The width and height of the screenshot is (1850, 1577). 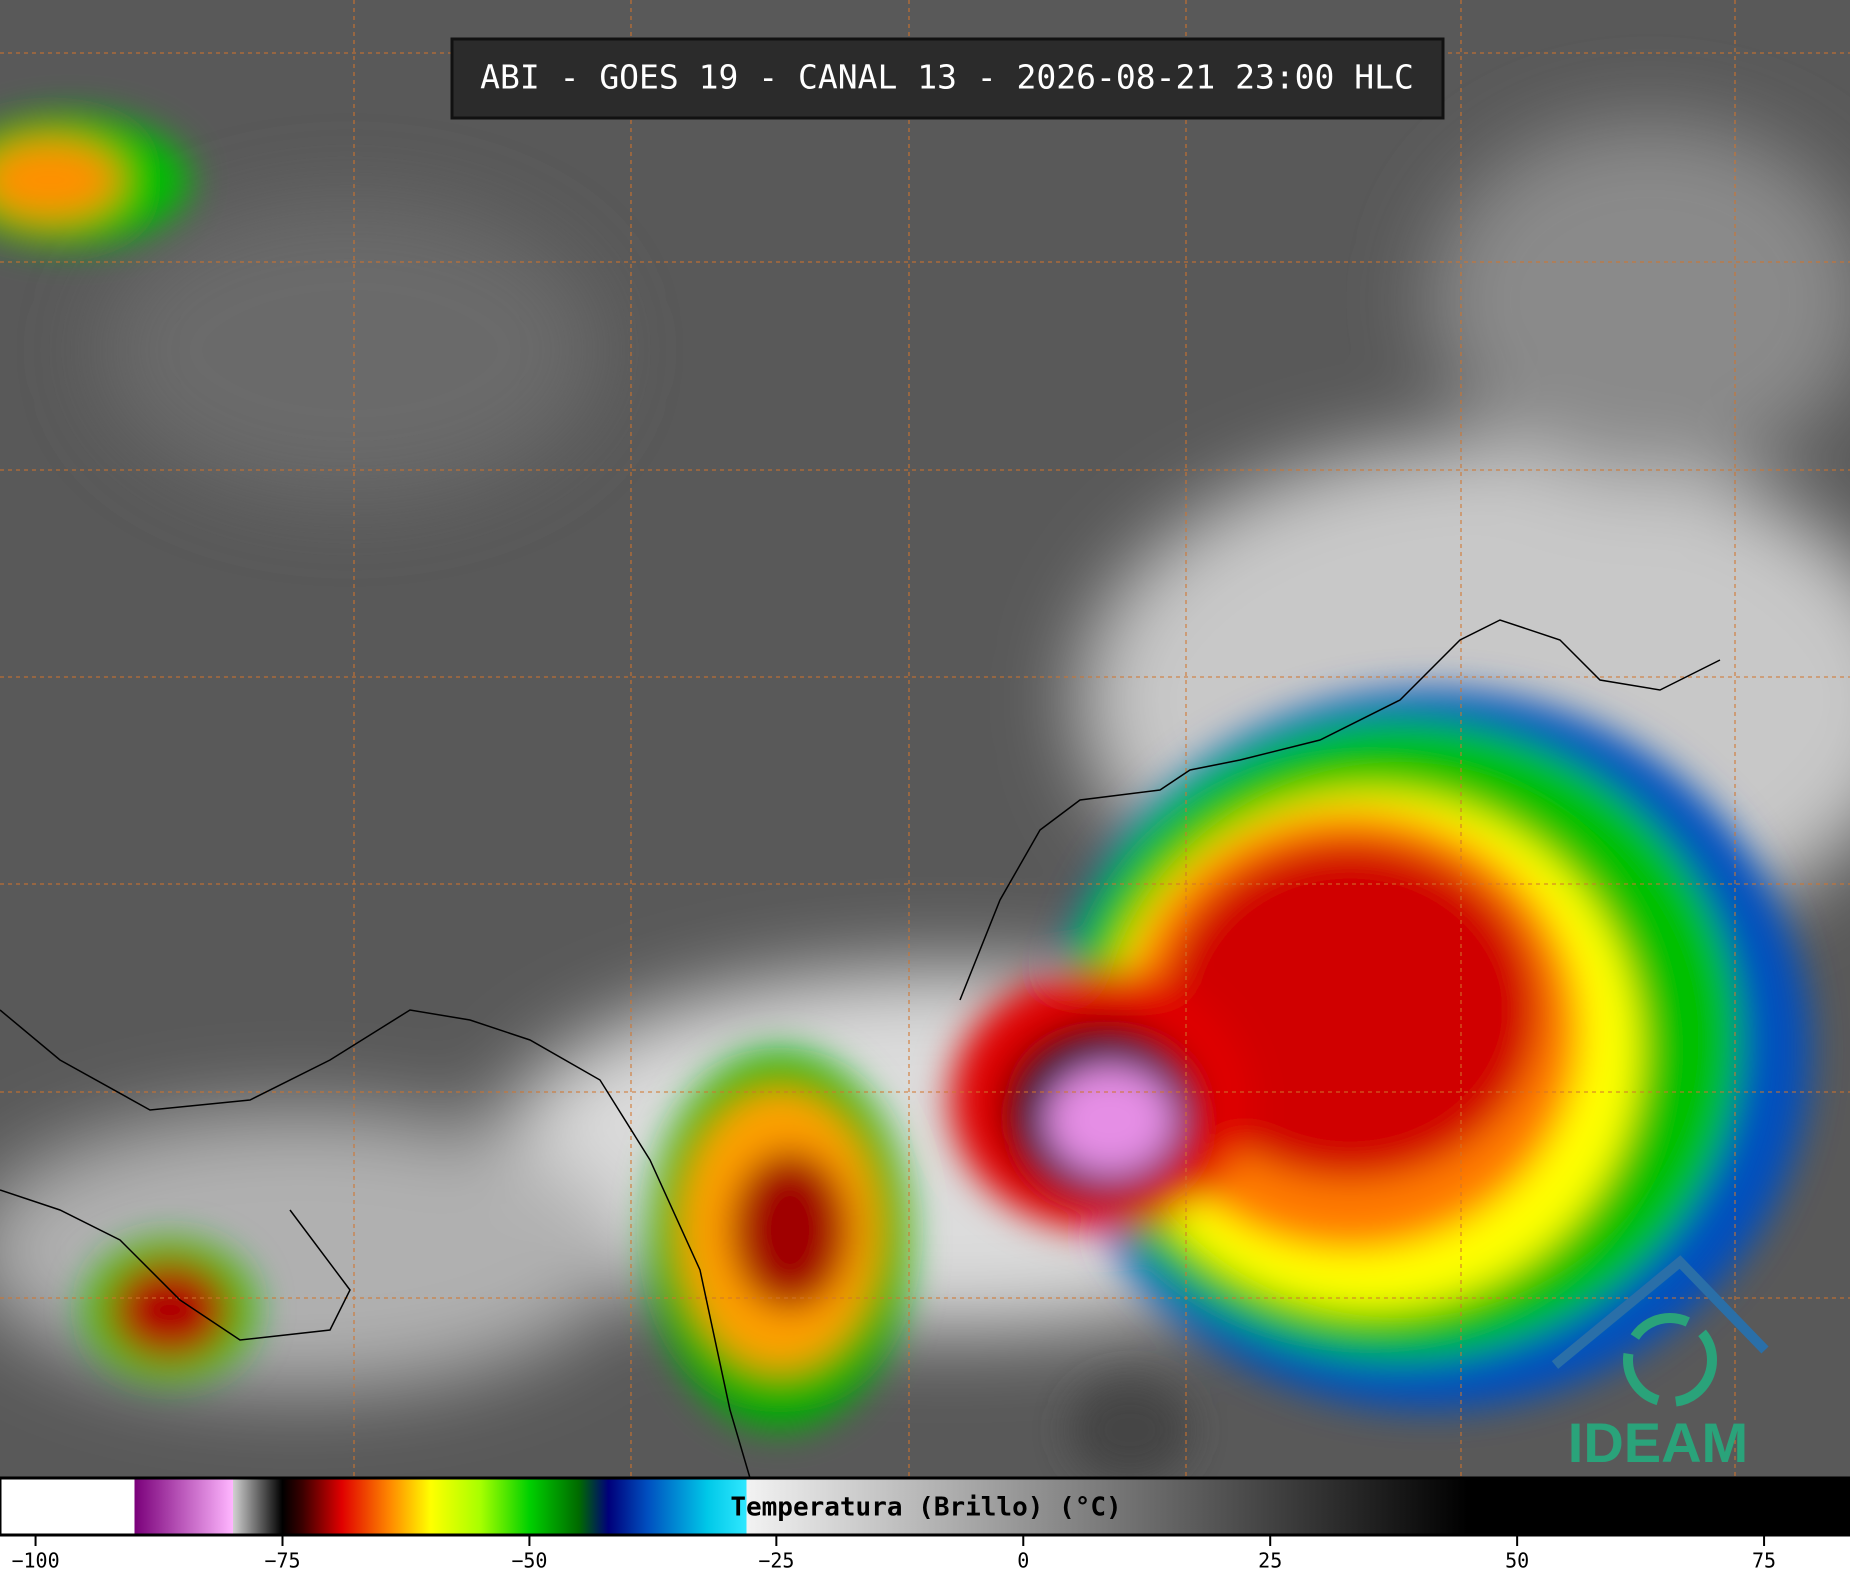 What do you see at coordinates (1660, 1312) in the screenshot?
I see `logo-roof` at bounding box center [1660, 1312].